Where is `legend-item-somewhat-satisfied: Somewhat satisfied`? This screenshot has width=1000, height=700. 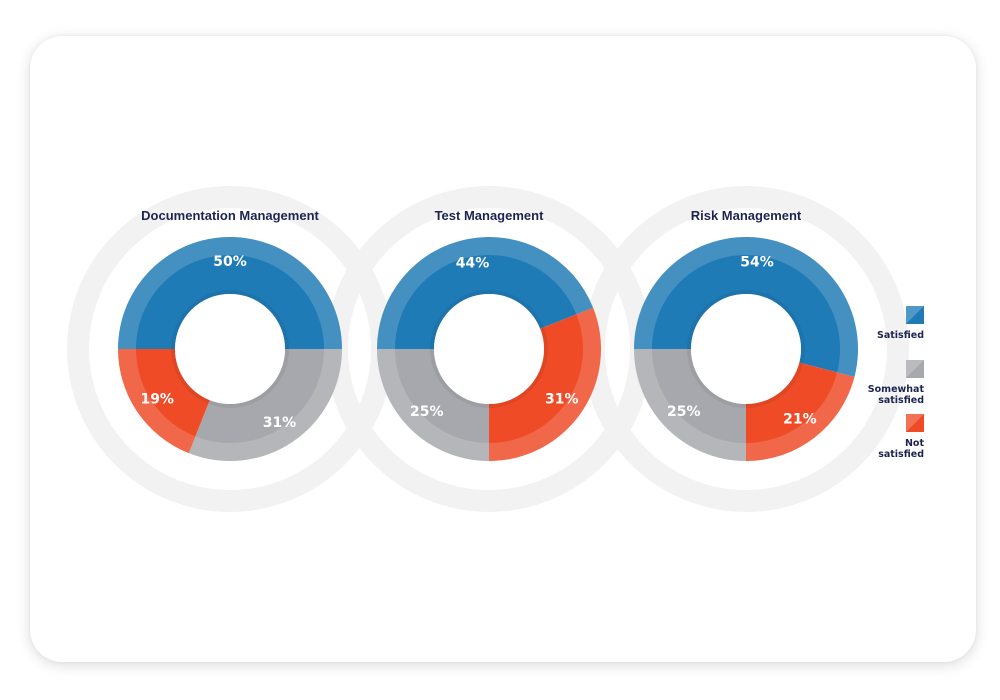
legend-item-somewhat-satisfied: Somewhat satisfied is located at coordinates (896, 383).